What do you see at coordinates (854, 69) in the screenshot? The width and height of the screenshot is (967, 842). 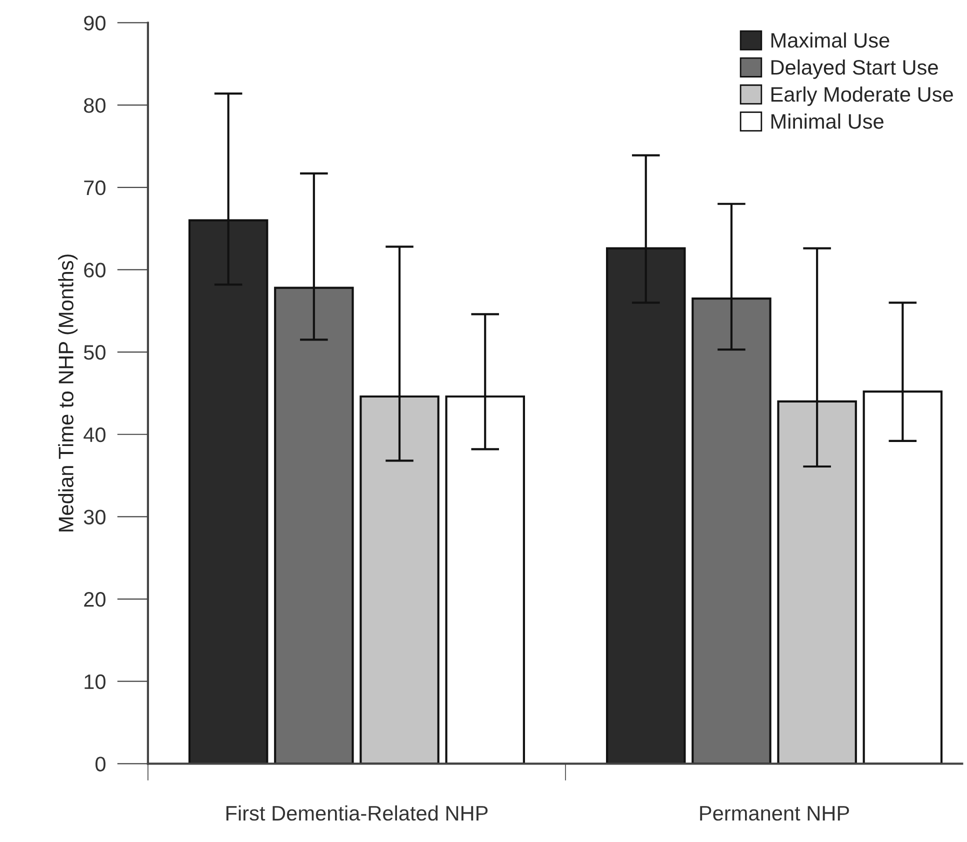 I see `legend-label: Delayed Start Use` at bounding box center [854, 69].